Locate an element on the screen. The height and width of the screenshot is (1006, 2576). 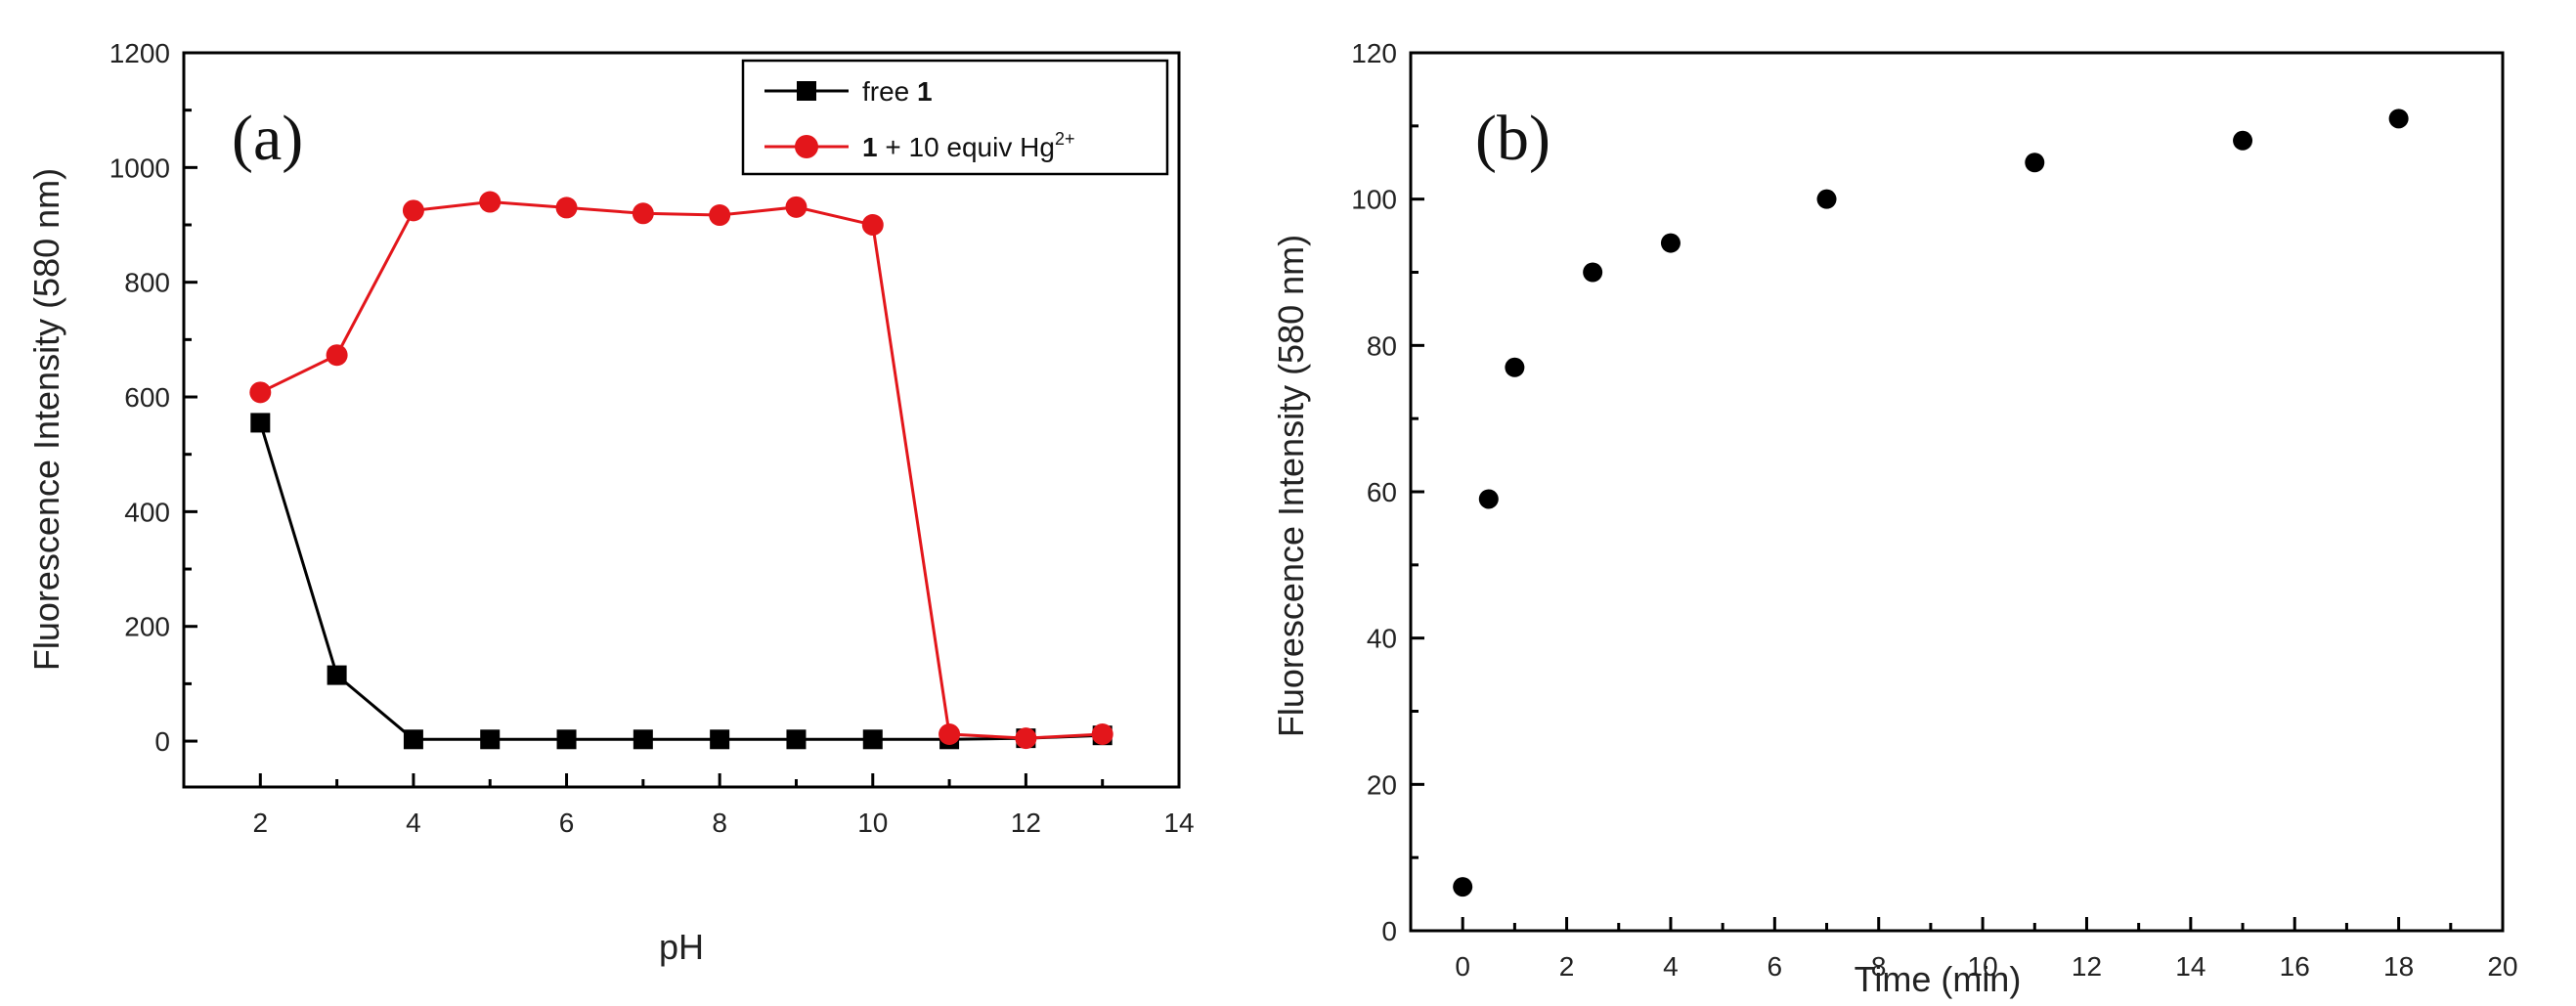
panel-a-x-tick-label: 2 is located at coordinates (261, 823).